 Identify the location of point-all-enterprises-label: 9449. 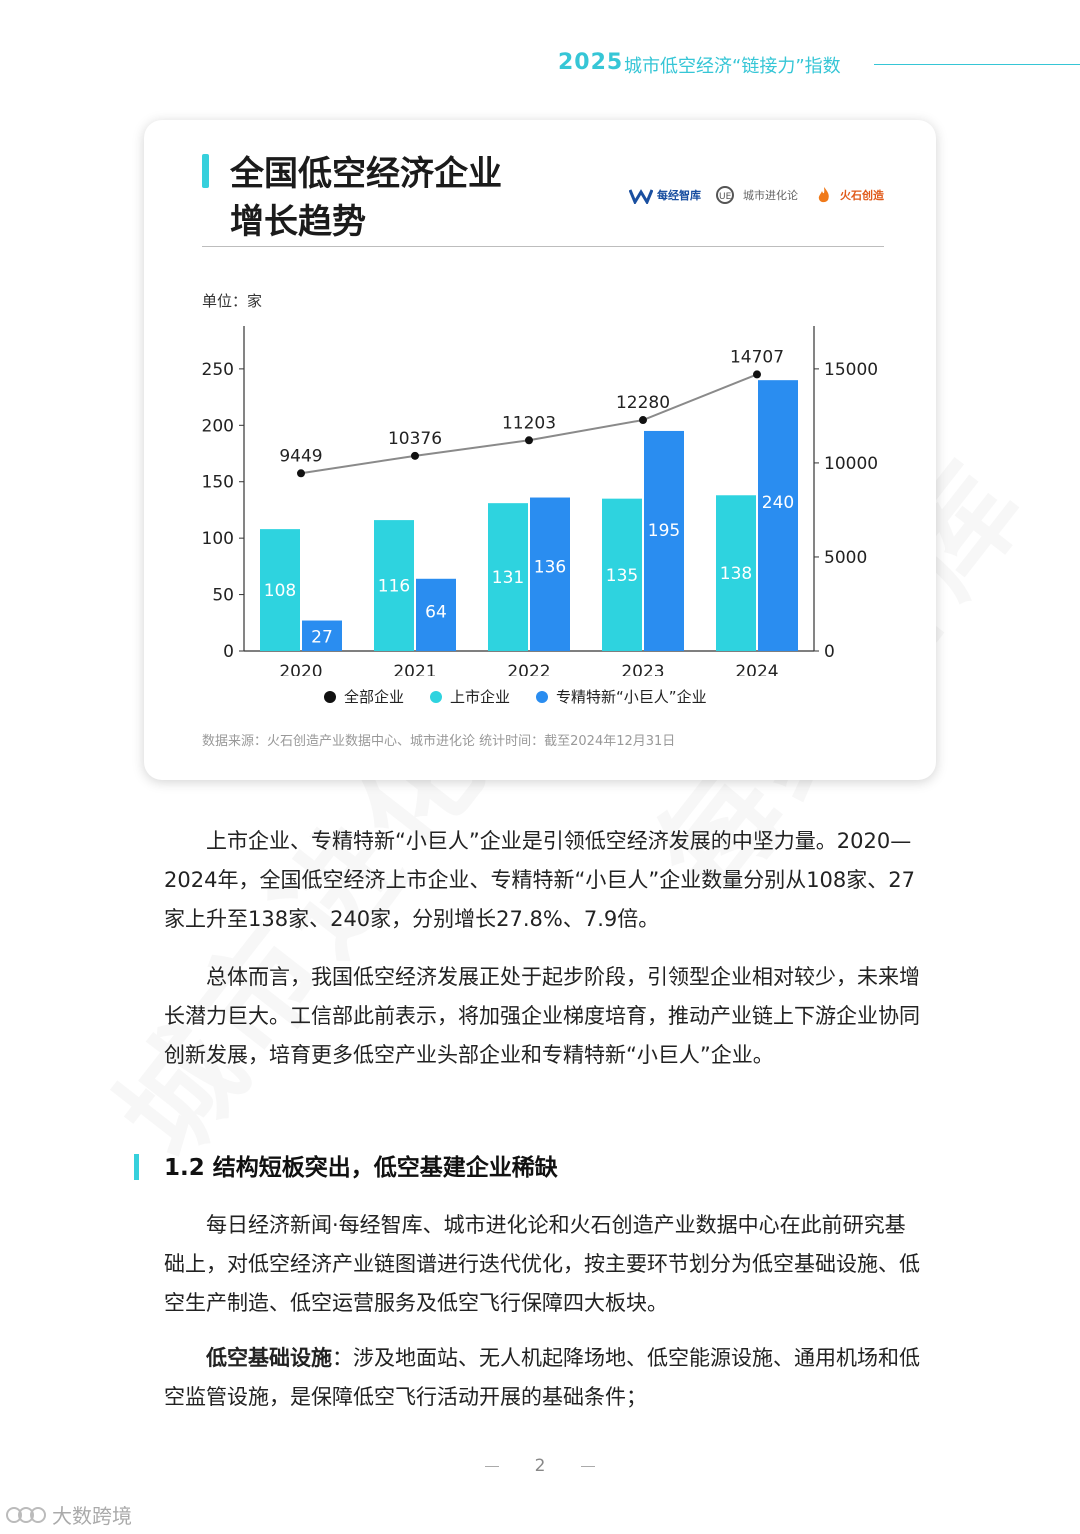
(300, 456).